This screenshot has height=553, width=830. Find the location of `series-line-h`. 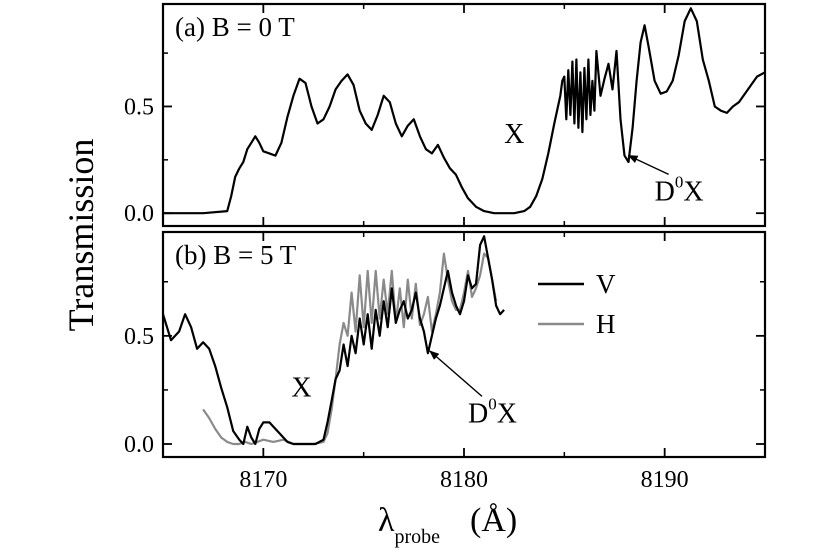

series-line-h is located at coordinates (350, 349).